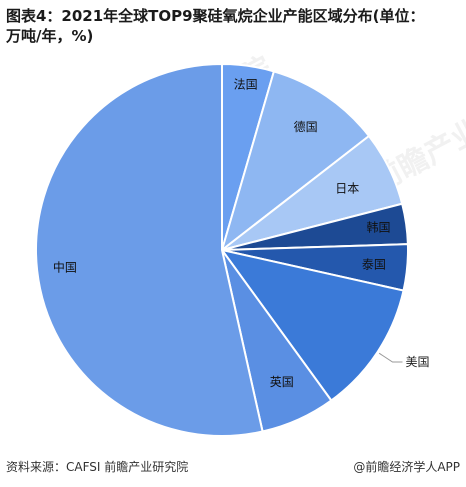 The image size is (466, 487). I want to click on chart-title: 图表4：2021年全球TOP9聚硅氧烷企业产能区域分布(单位：万吨/年，%), so click(215, 26).